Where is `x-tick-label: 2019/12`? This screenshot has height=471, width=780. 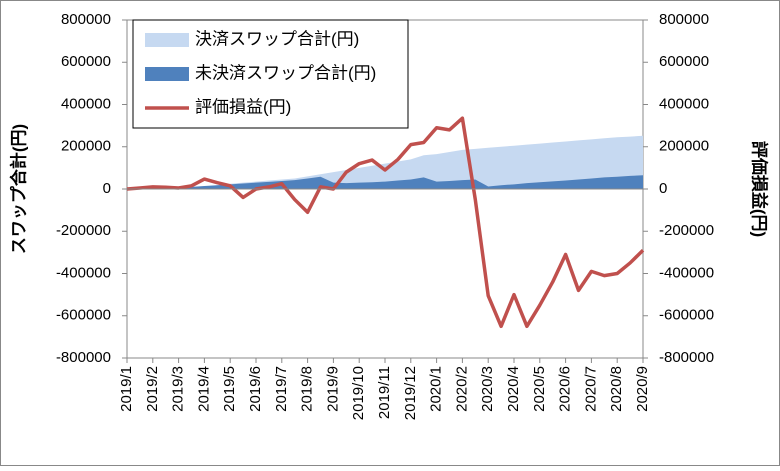 x-tick-label: 2019/12 is located at coordinates (410, 393).